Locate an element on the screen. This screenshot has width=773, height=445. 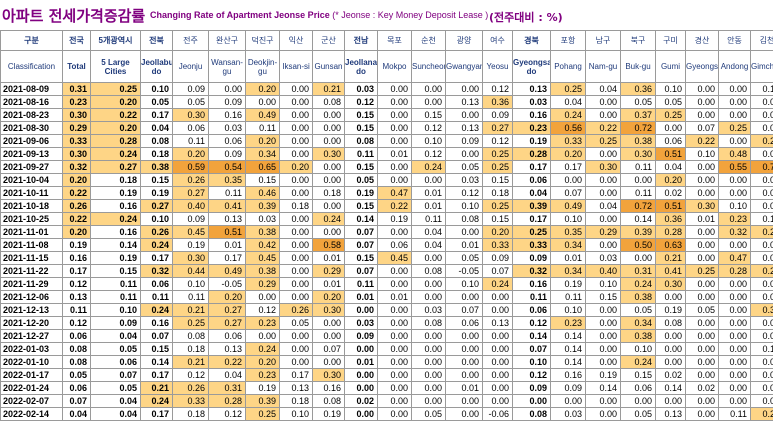
table-cell: 0.04 is located at coordinates (670, 167).